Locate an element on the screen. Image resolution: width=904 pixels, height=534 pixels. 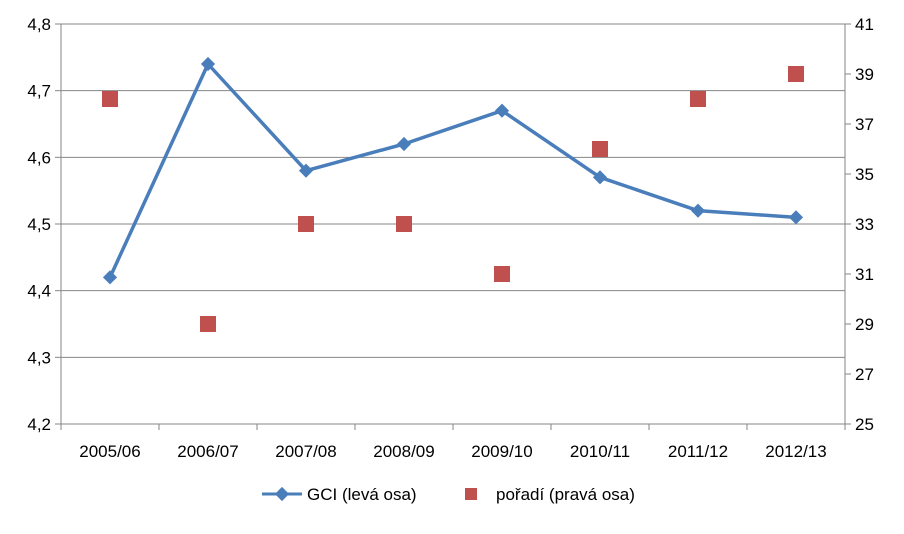
right-axis-tick-label: 31 is located at coordinates (864, 274).